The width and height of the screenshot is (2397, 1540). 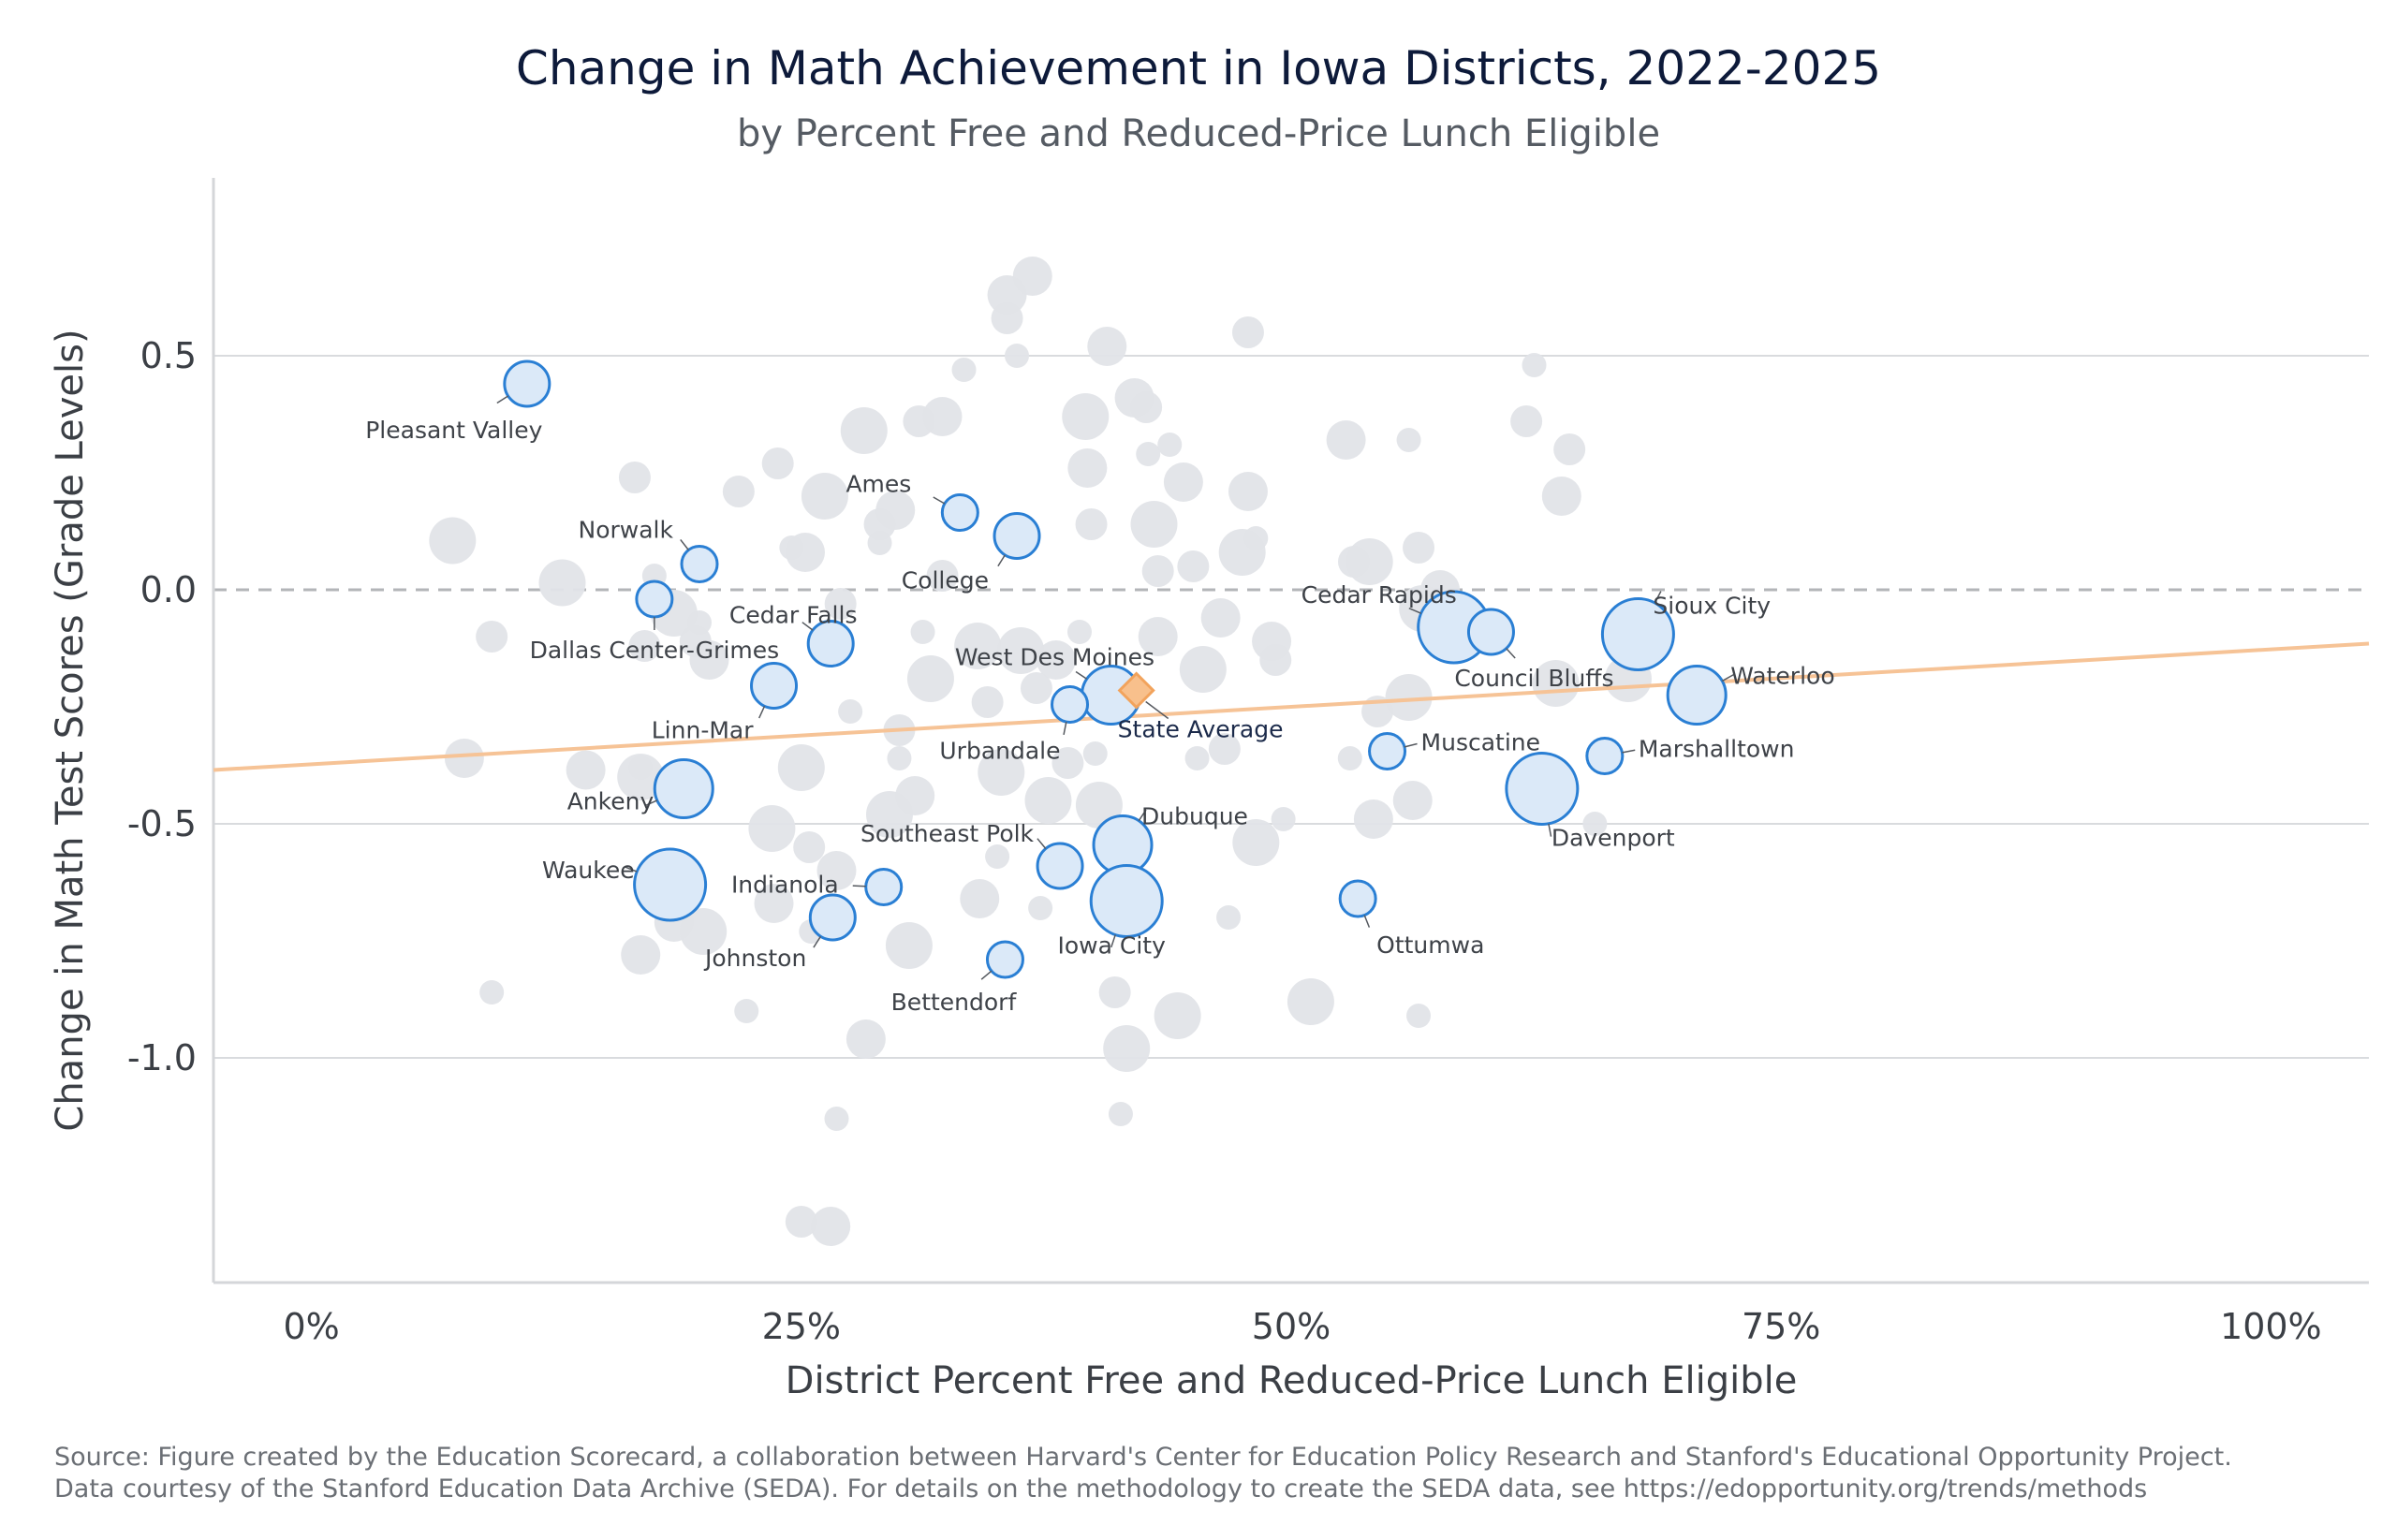 I want to click on x-tick-label: 75%, so click(x=1781, y=1326).